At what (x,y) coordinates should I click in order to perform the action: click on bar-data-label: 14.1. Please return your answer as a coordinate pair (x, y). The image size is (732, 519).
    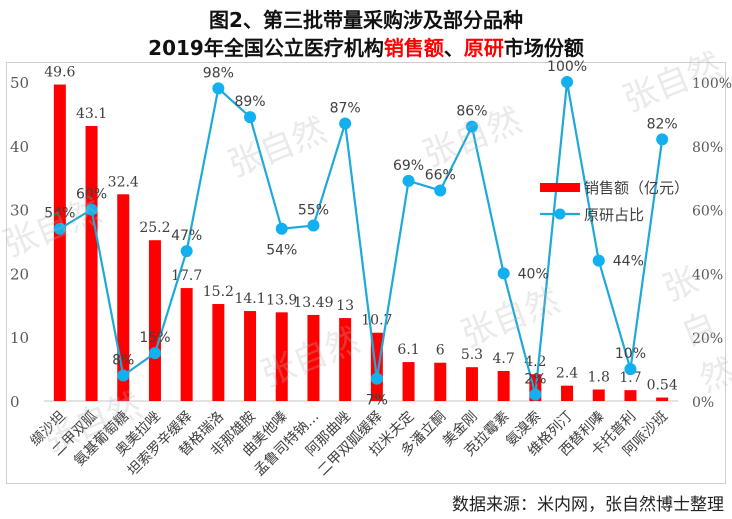
    Looking at the image, I should click on (249, 299).